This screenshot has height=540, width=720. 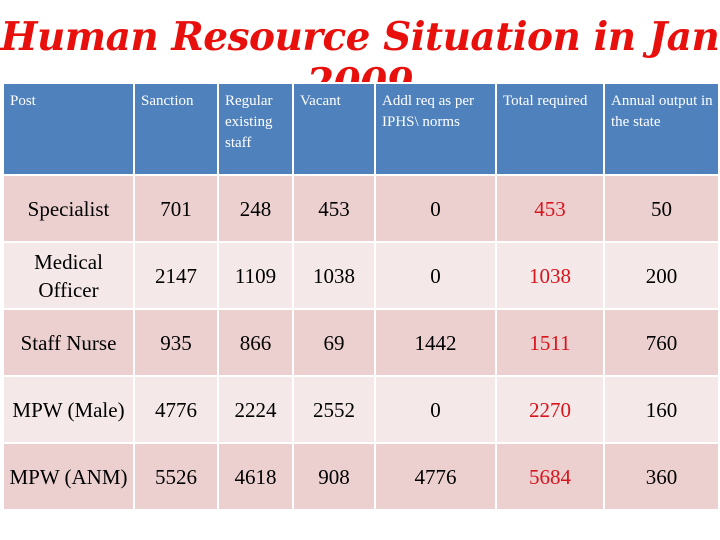 What do you see at coordinates (661, 342) in the screenshot?
I see `cell-annual: 760` at bounding box center [661, 342].